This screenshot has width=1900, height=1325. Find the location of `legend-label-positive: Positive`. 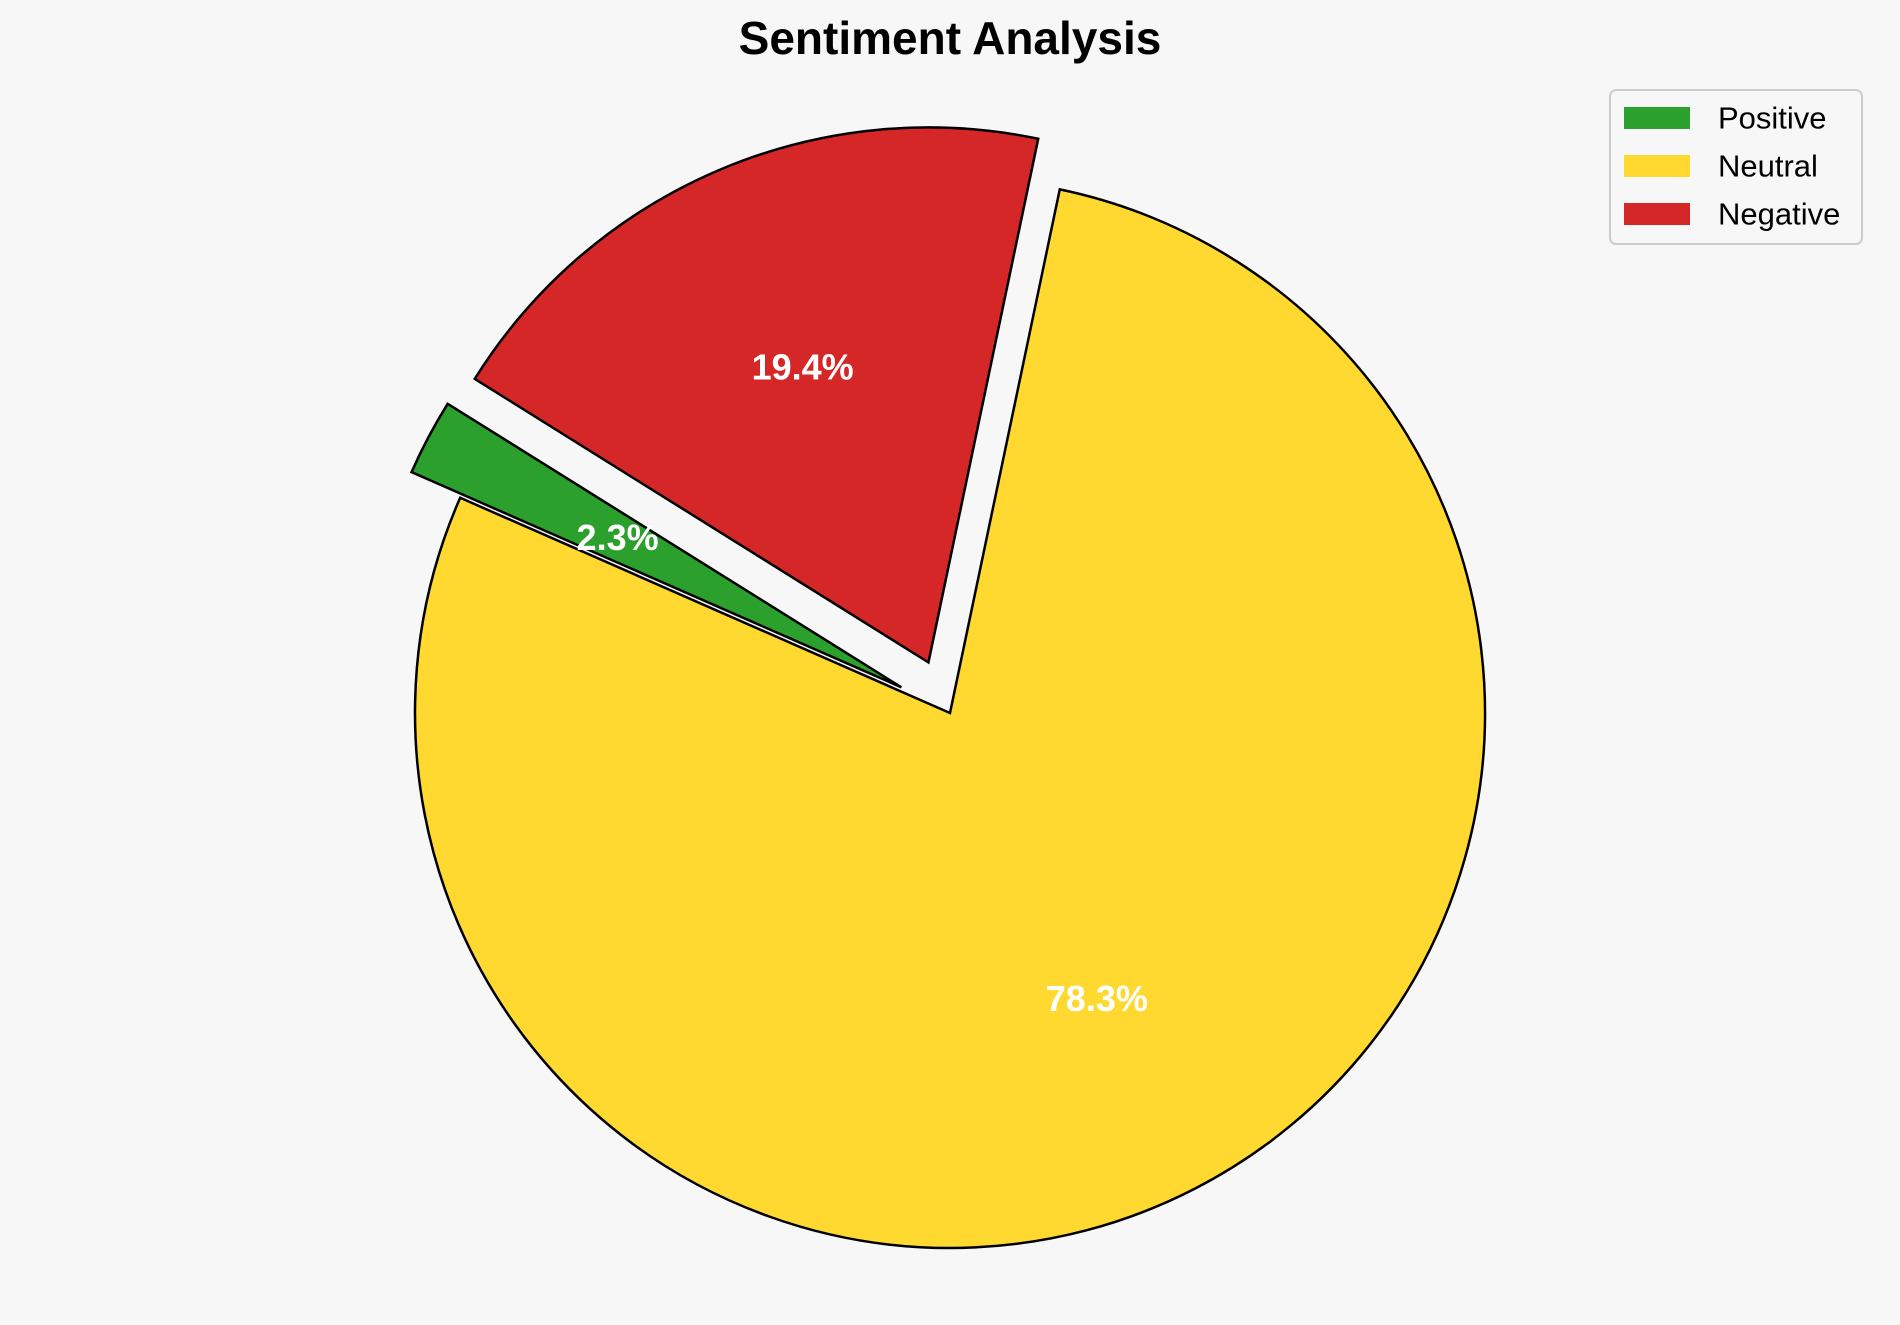

legend-label-positive: Positive is located at coordinates (1772, 118).